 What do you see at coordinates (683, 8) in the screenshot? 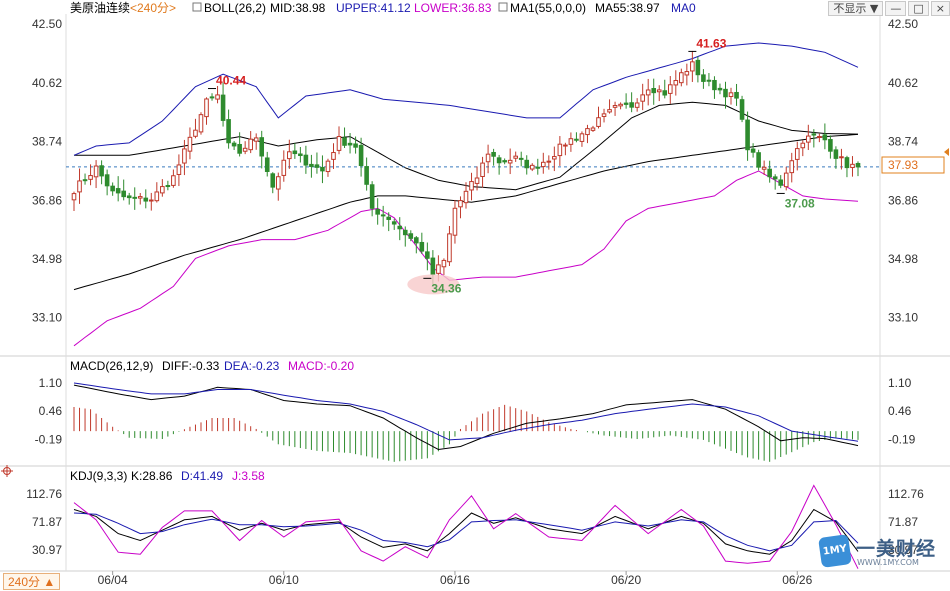
I see `ma0-label: MA0` at bounding box center [683, 8].